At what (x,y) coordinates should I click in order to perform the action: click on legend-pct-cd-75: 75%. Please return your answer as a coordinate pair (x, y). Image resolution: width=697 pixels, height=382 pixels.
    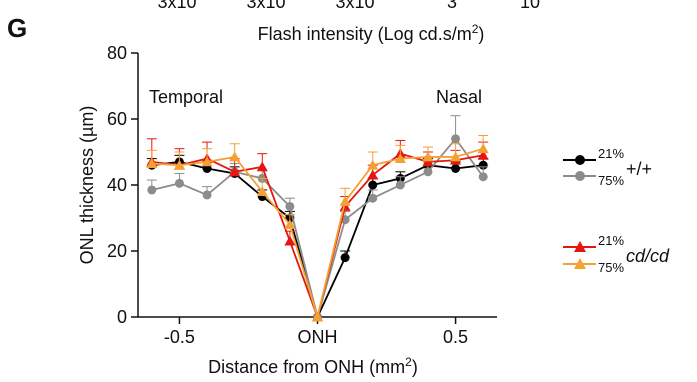
    Looking at the image, I should click on (611, 267).